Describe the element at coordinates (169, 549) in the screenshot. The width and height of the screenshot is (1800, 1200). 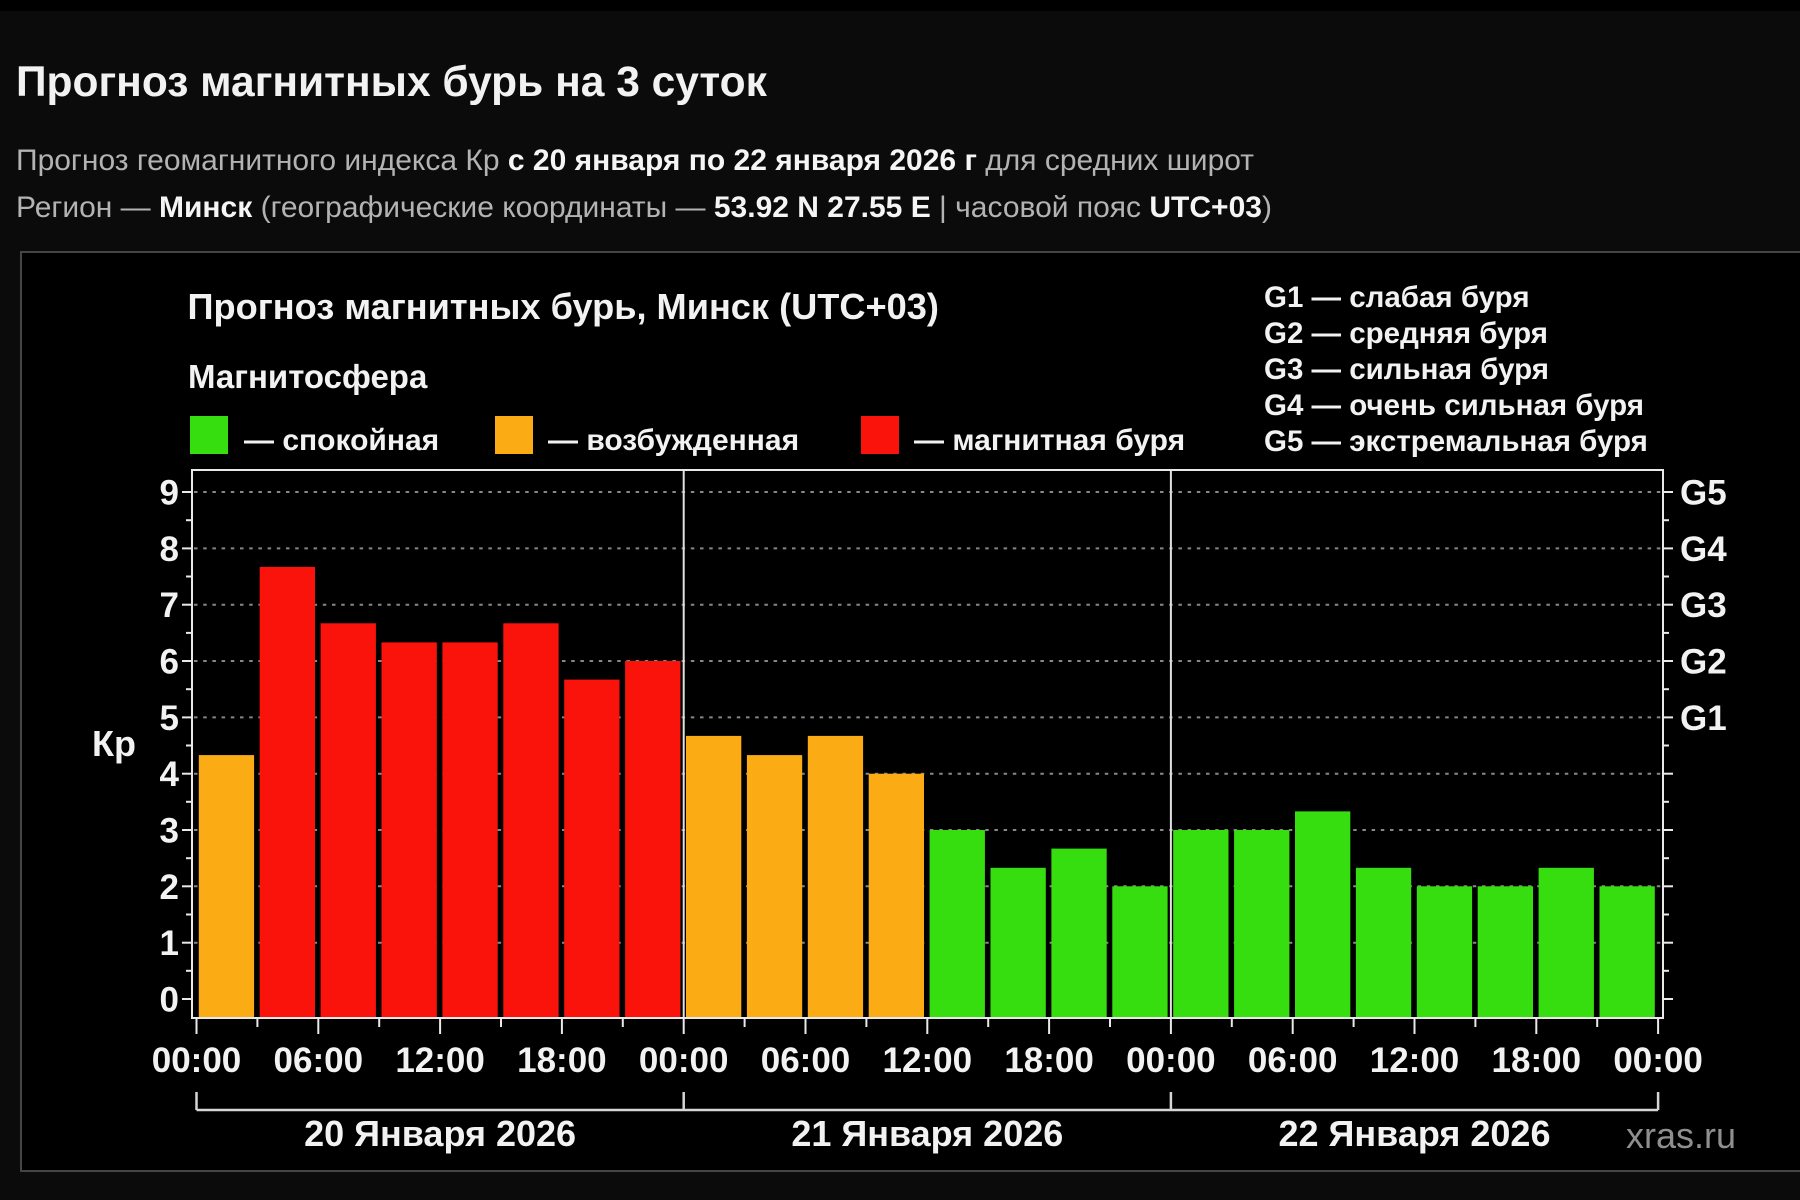
I see `svg-text: 8` at that location.